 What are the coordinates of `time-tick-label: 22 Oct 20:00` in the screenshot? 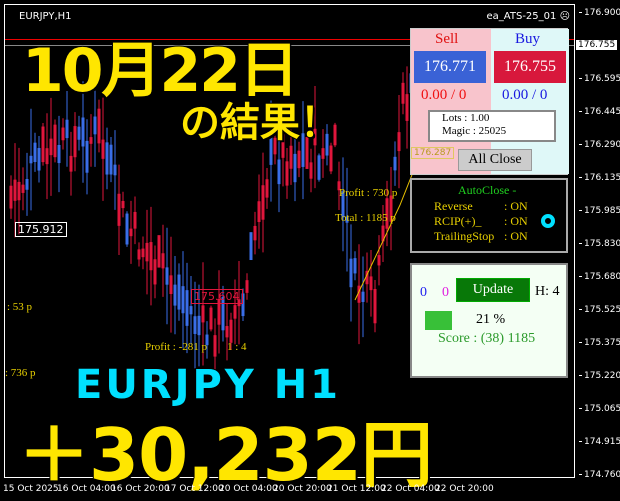 It's located at (464, 489).